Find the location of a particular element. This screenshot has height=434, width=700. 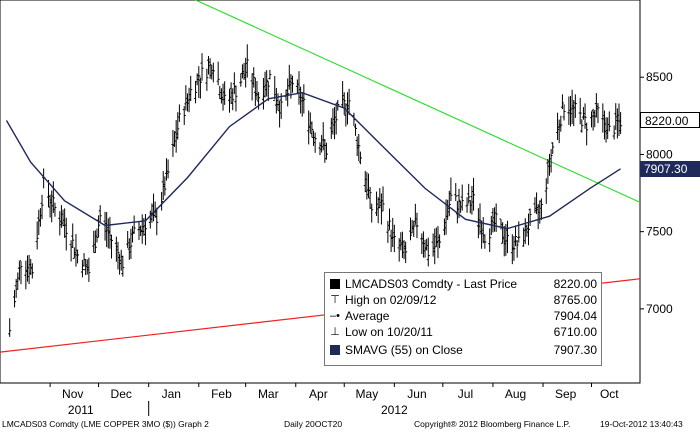

y-axis: 7000 7500 8000 8500 is located at coordinates (656, 193).